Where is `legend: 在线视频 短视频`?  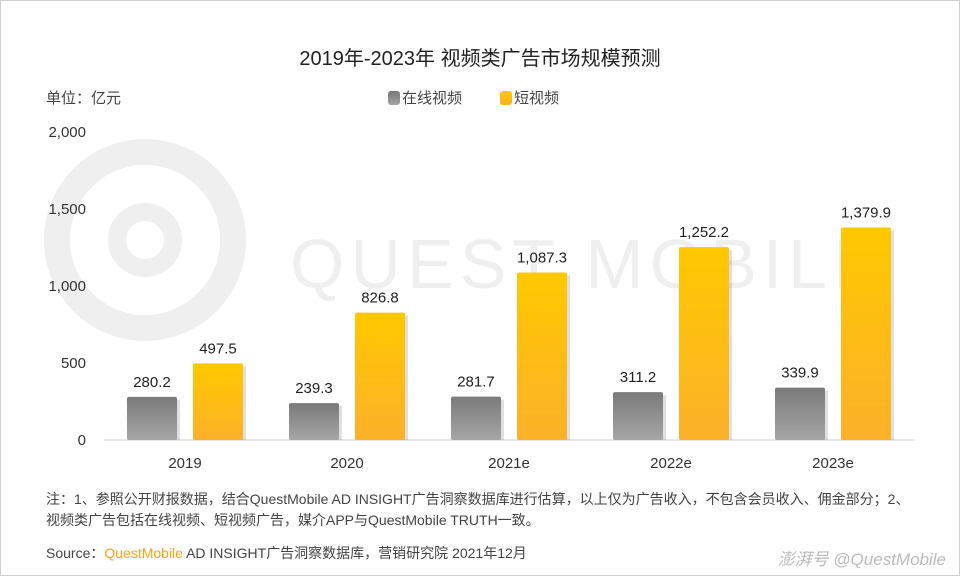
legend: 在线视频 短视频 is located at coordinates (473, 97).